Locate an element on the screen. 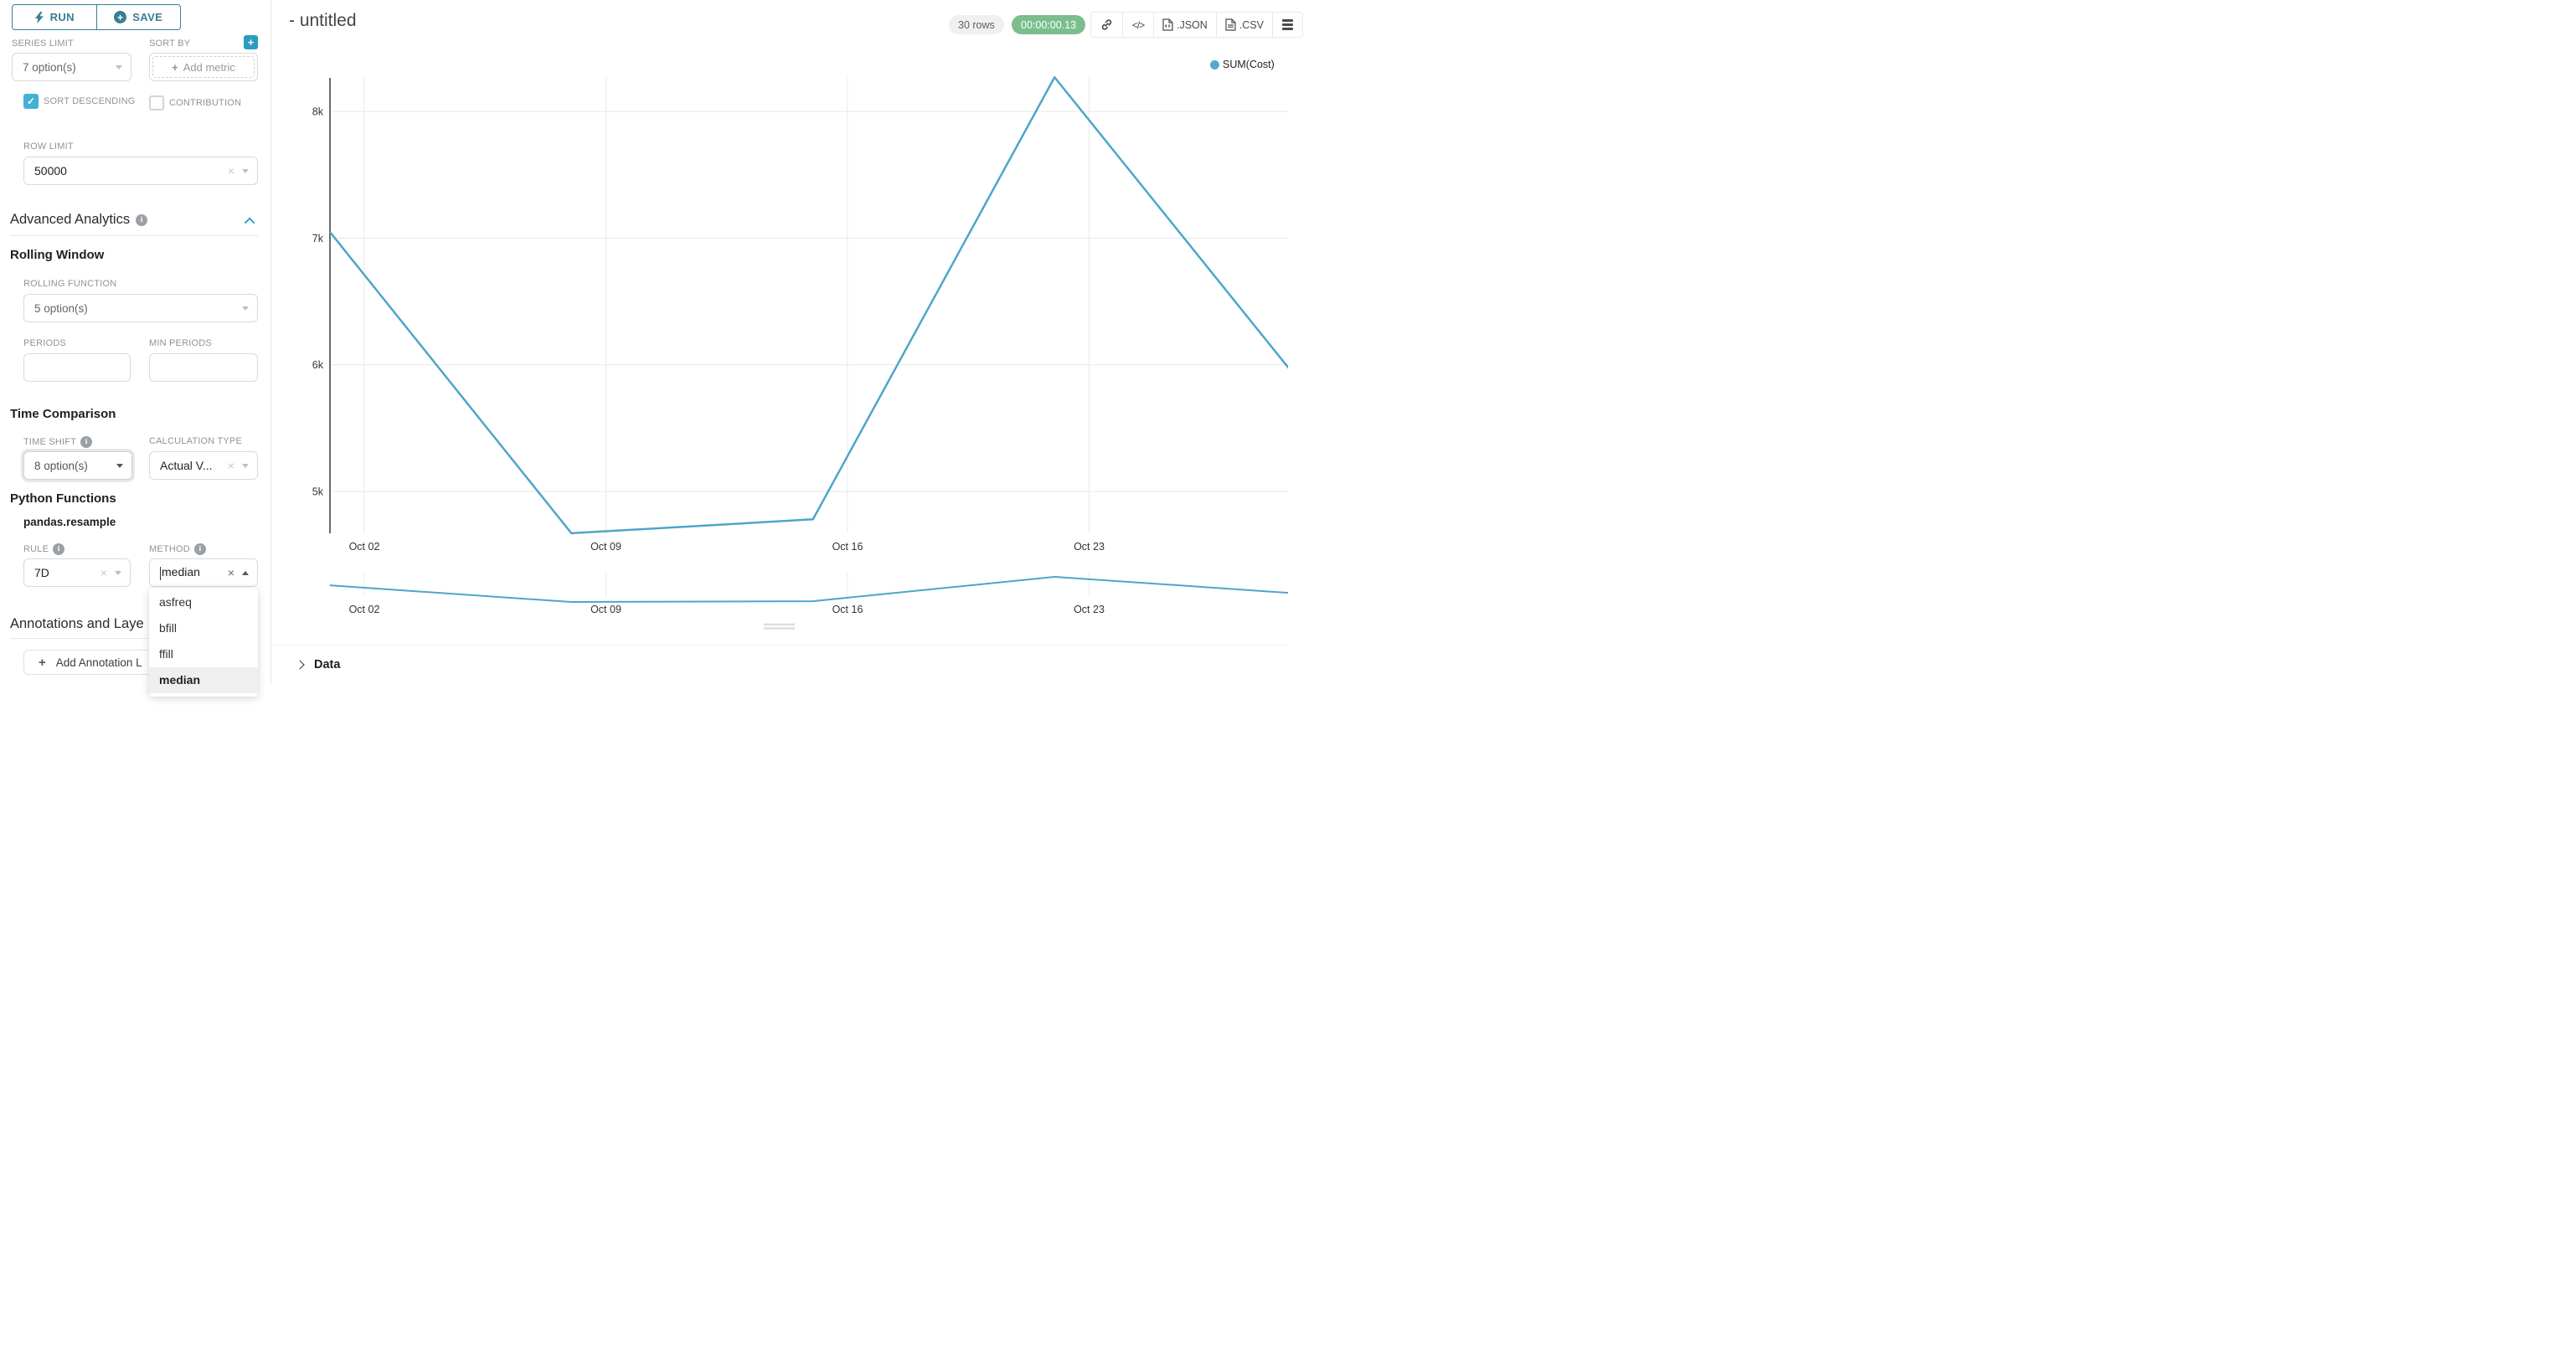 This screenshot has width=2576, height=1368. contribution-control: CONTRIBUTION is located at coordinates (210, 103).